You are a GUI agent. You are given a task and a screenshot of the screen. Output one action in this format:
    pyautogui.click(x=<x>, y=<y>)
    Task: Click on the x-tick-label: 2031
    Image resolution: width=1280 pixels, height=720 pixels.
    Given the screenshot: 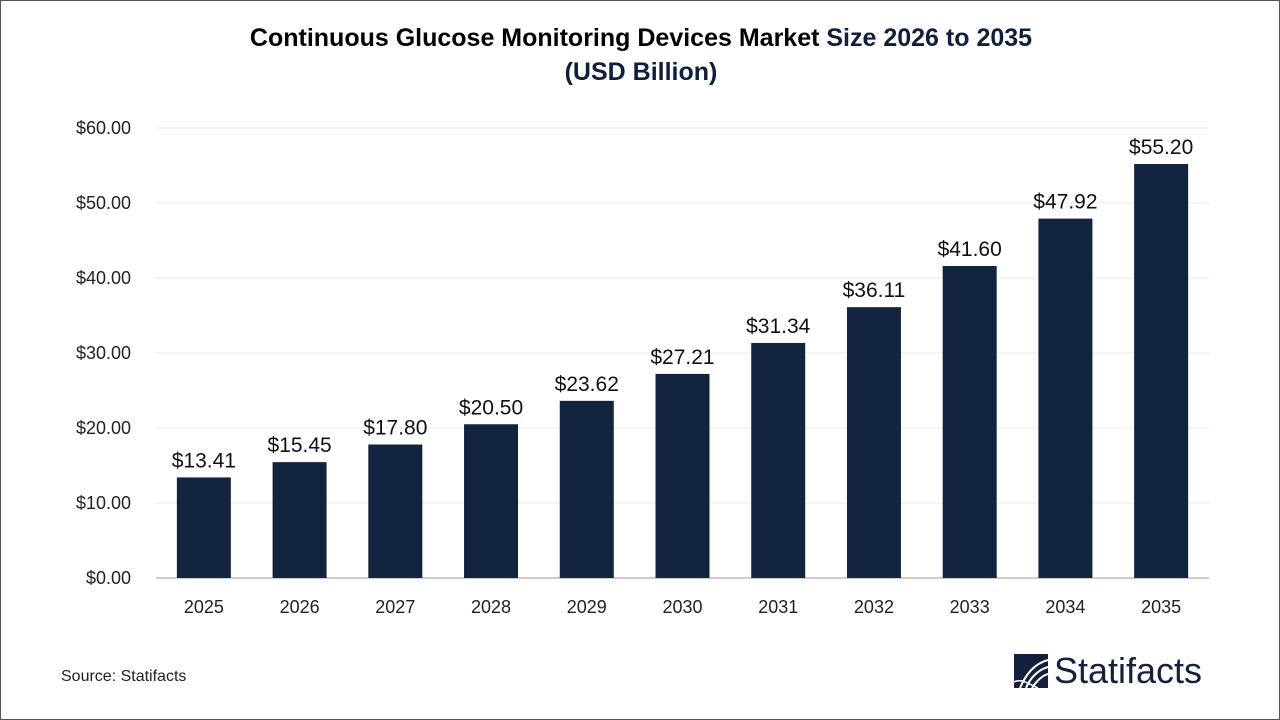 What is the action you would take?
    pyautogui.click(x=778, y=607)
    